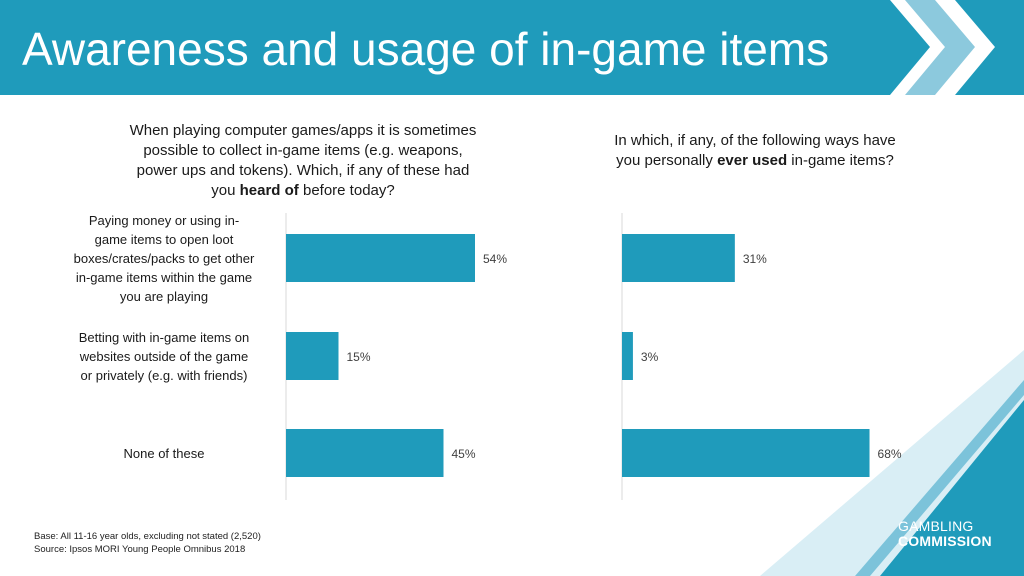  What do you see at coordinates (164, 277) in the screenshot?
I see `chart-category-label-1-line-4: in-game items within the game` at bounding box center [164, 277].